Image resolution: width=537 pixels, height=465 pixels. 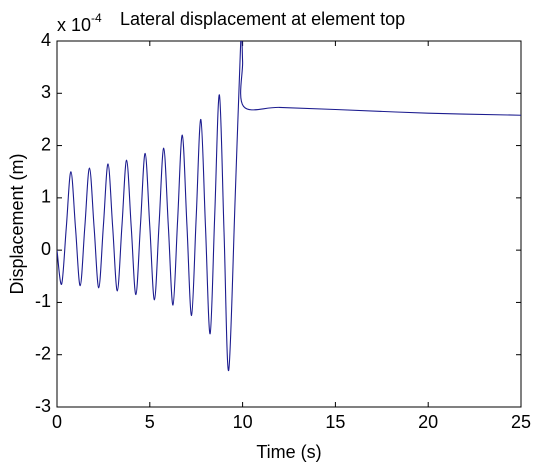 I want to click on x-tick-label: 15, so click(x=335, y=422).